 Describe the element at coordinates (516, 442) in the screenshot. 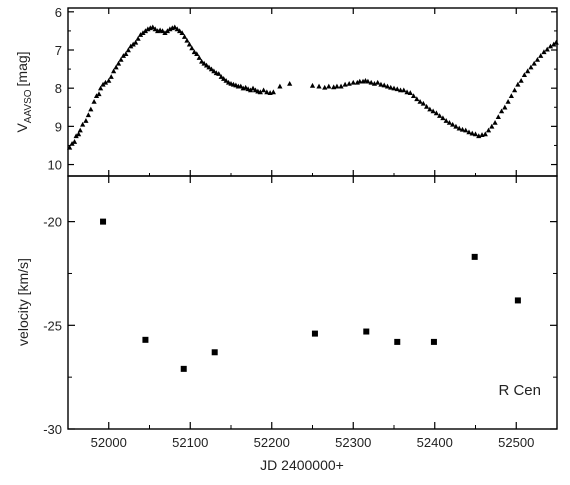

I see `x-tick-label: 52500` at that location.